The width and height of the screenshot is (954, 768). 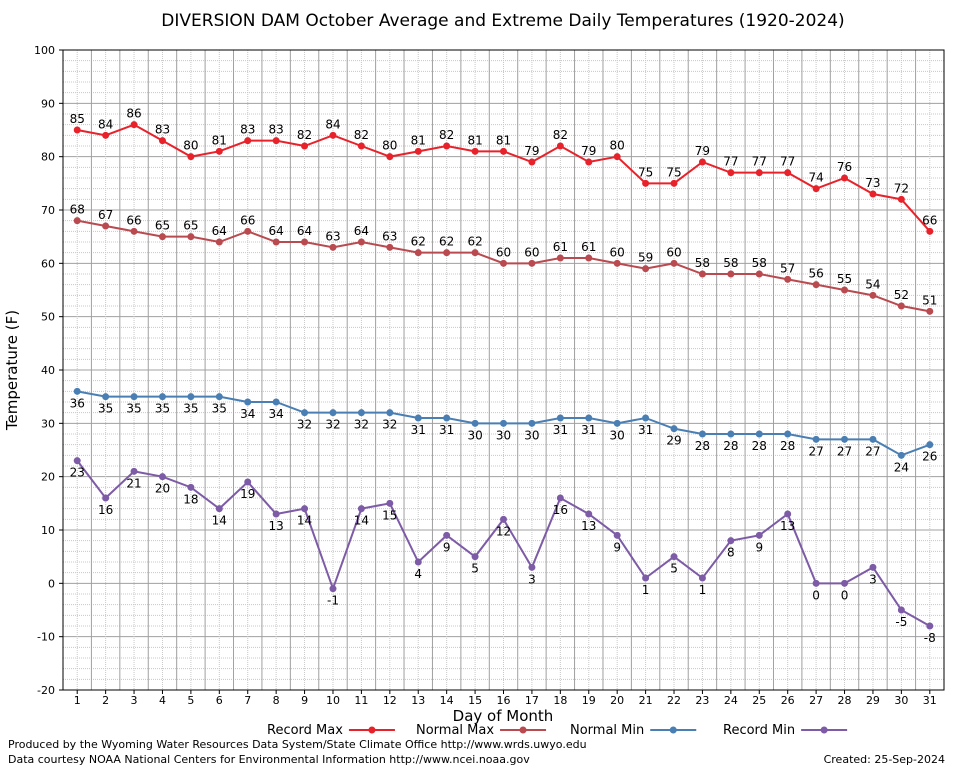 What do you see at coordinates (673, 730) in the screenshot?
I see `legend-swatch-marker` at bounding box center [673, 730].